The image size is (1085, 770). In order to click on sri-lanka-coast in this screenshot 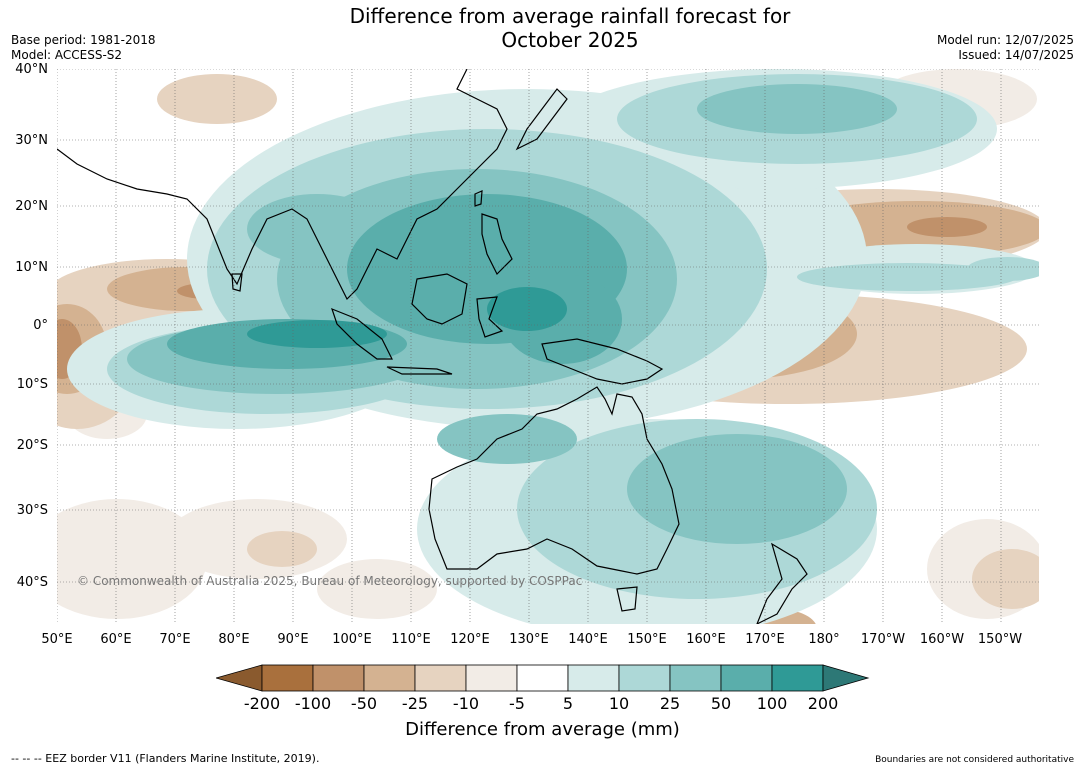, I will do `click(237, 282)`.